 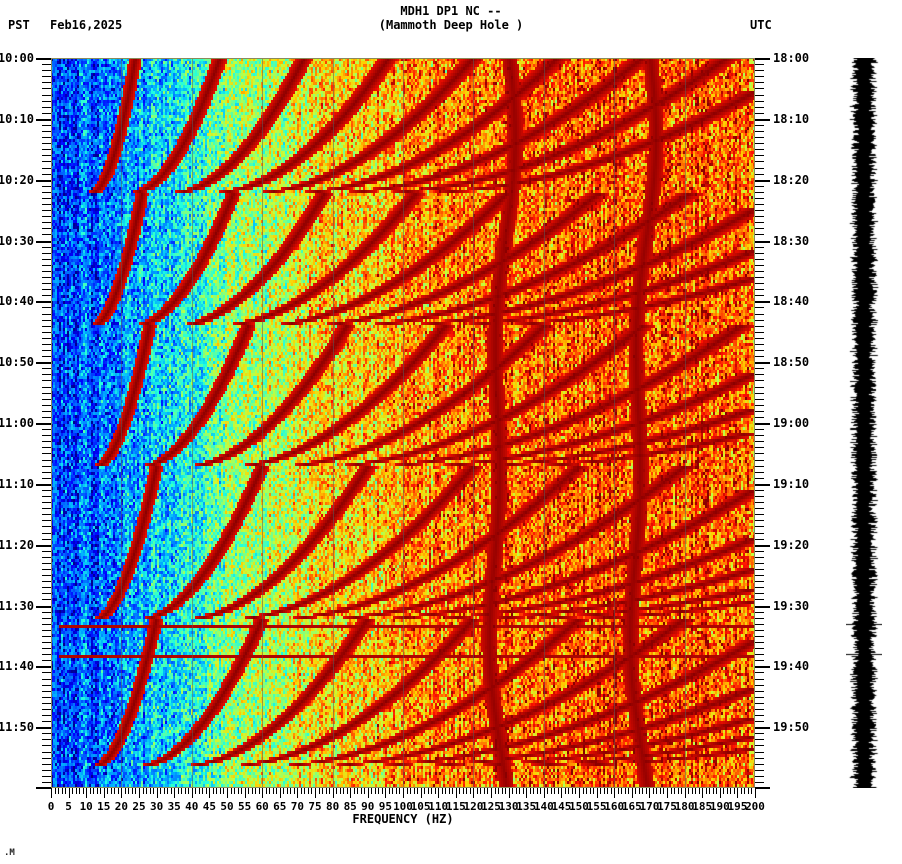 What do you see at coordinates (17, 58) in the screenshot?
I see `time-label-pst: 10:00` at bounding box center [17, 58].